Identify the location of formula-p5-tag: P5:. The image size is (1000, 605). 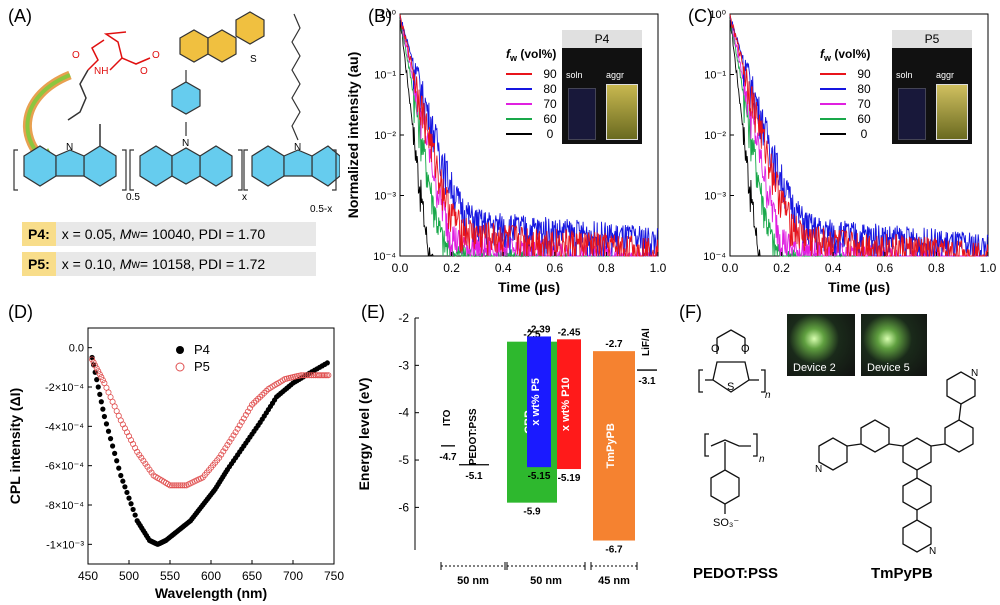
(39, 264).